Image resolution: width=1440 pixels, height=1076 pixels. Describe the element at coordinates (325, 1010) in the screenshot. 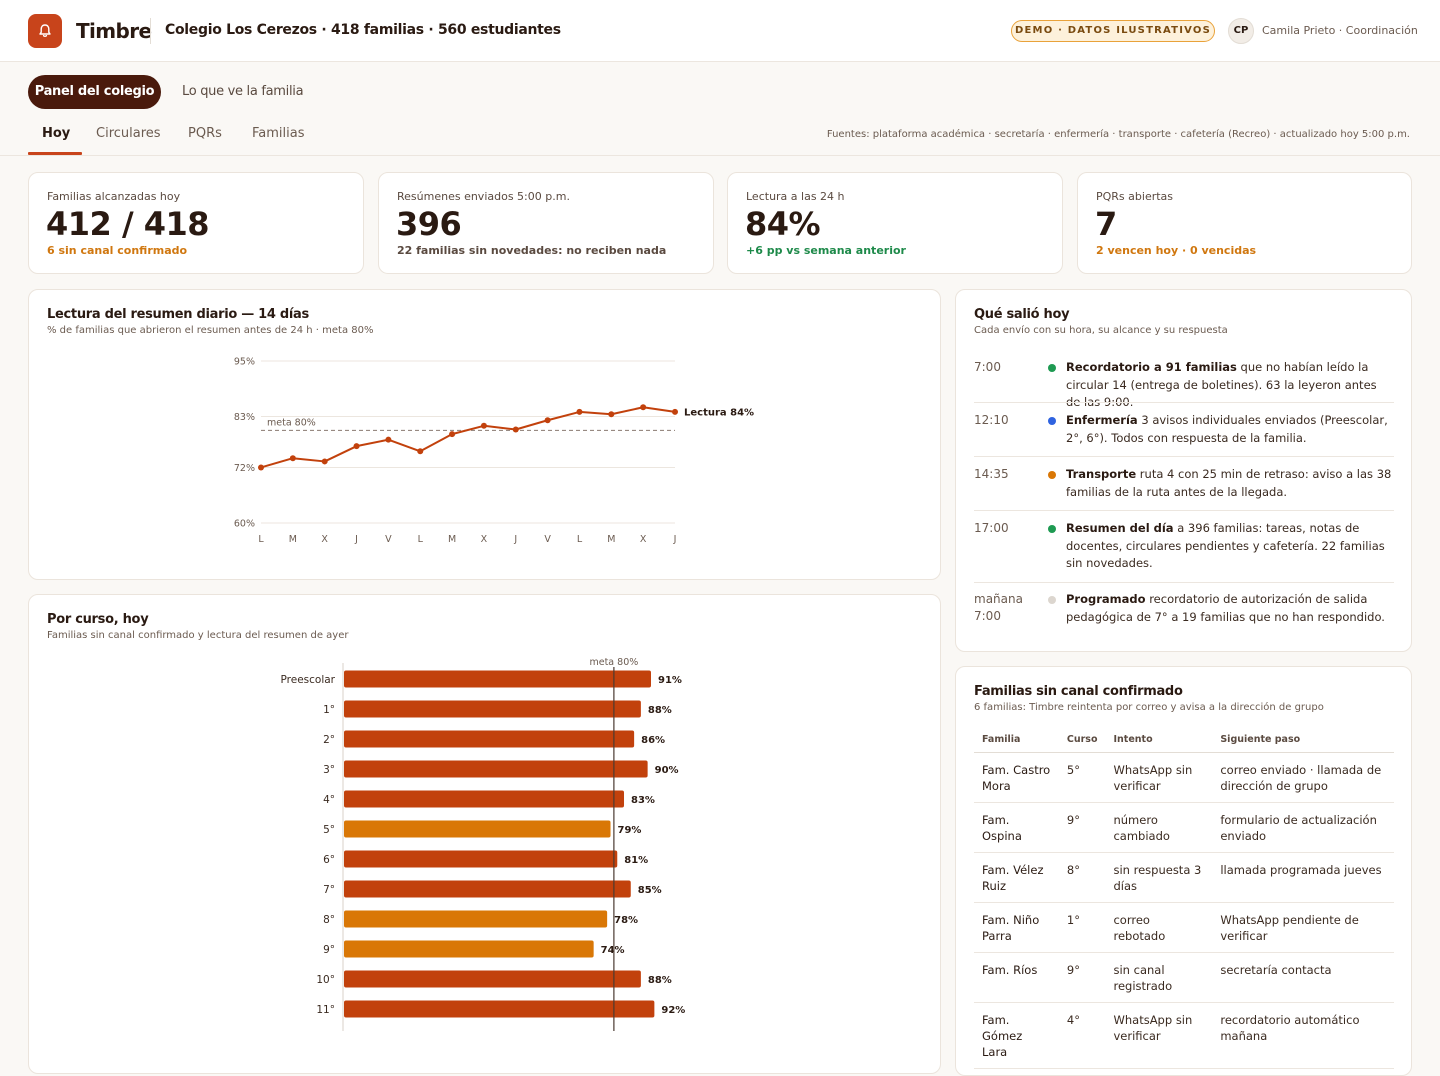

I see `category-label: 11°` at that location.